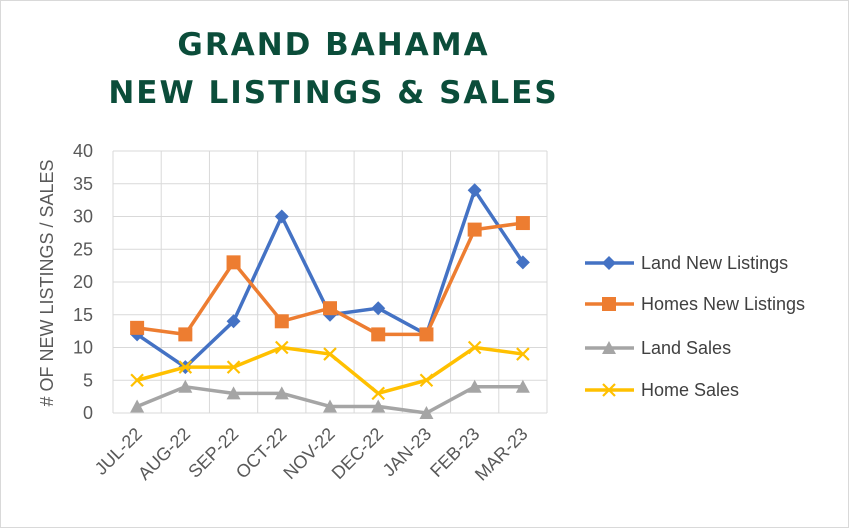 This screenshot has height=530, width=851. What do you see at coordinates (213, 453) in the screenshot?
I see `x-tick-label: SEP-22` at bounding box center [213, 453].